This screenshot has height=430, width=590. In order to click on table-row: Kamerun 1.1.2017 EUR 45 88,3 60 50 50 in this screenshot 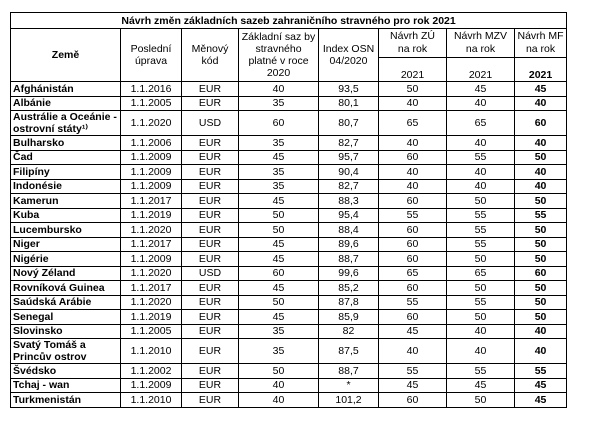, I will do `click(289, 201)`.